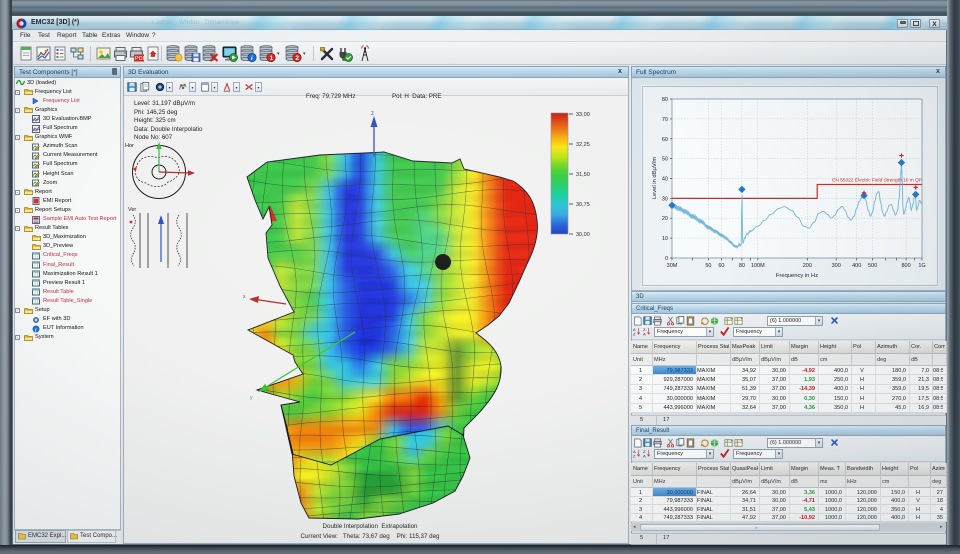 The height and width of the screenshot is (554, 960). I want to click on svg-text: 200, so click(807, 266).